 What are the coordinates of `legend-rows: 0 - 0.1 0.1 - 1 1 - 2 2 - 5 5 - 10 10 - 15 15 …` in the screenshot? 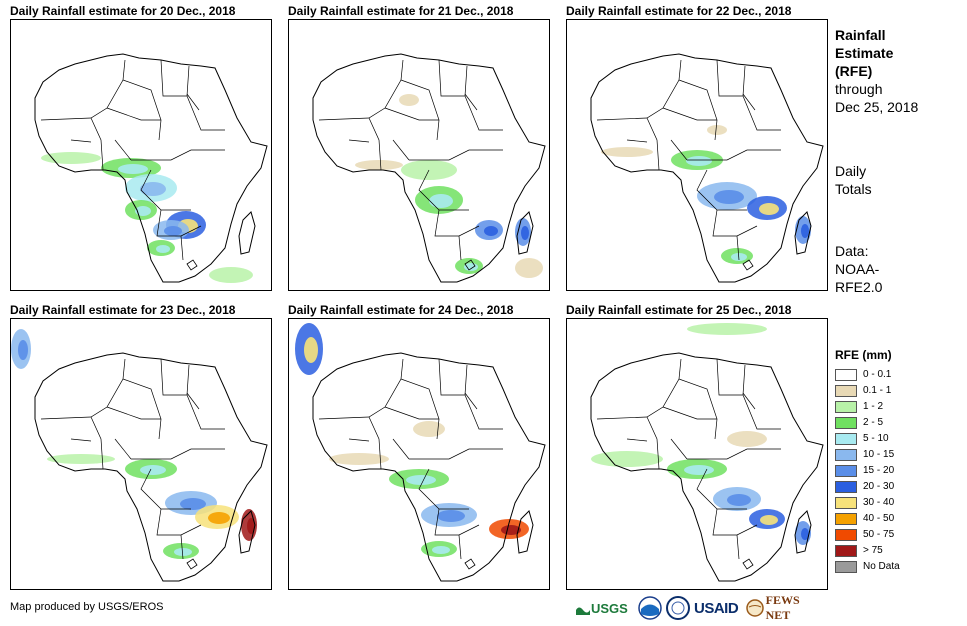 It's located at (895, 471).